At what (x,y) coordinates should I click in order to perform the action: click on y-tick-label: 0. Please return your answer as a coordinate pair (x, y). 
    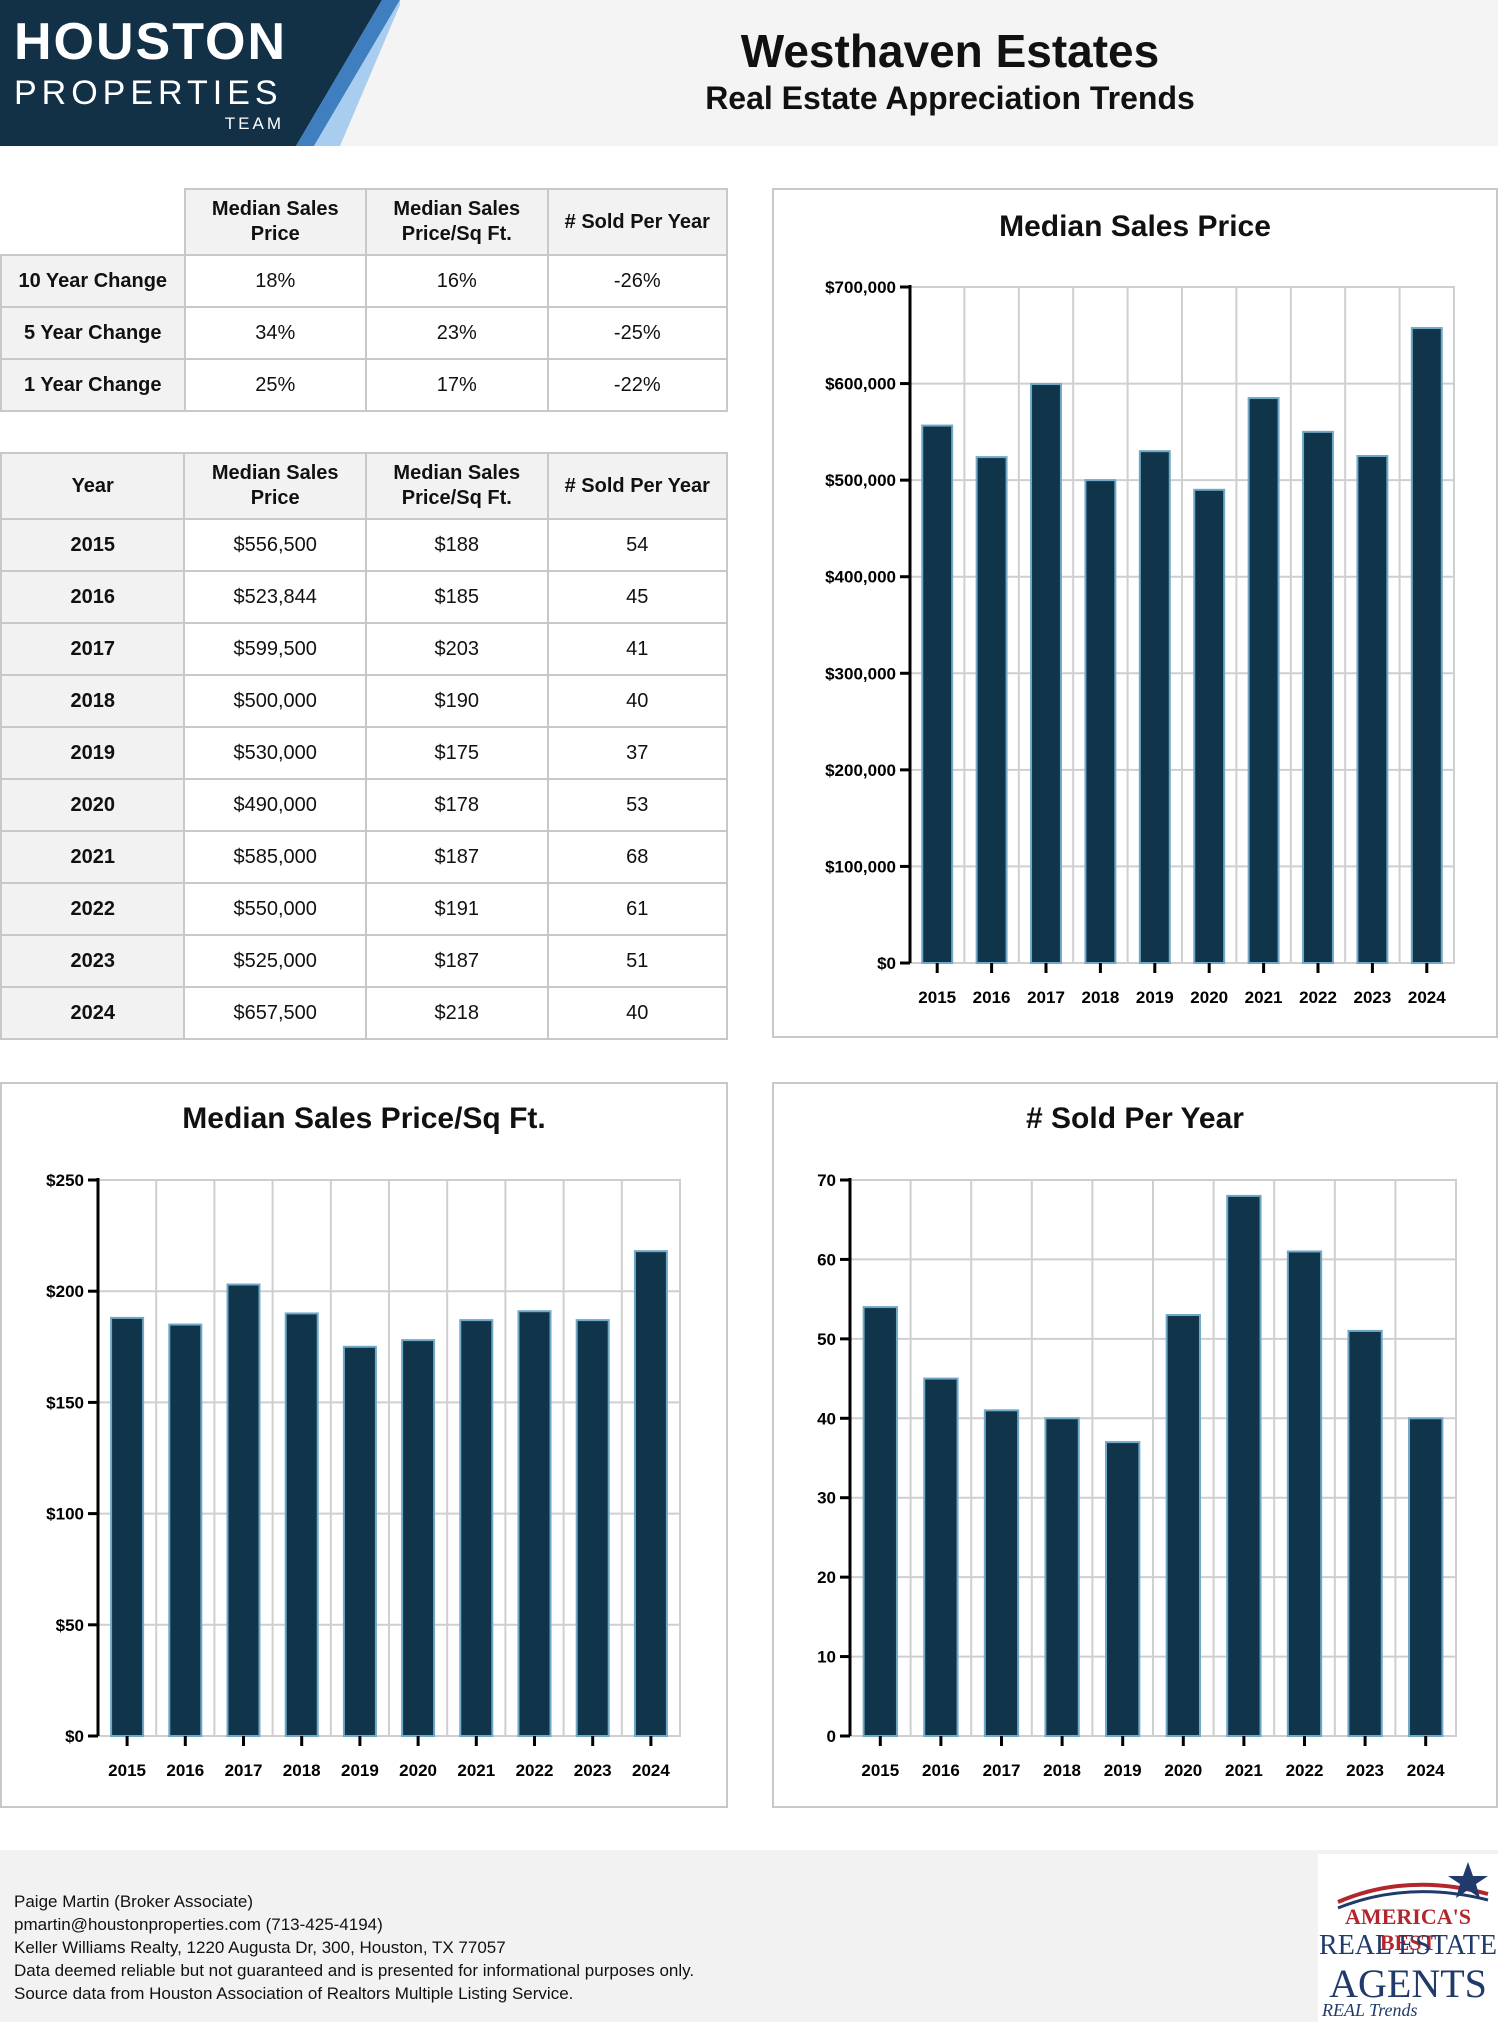
    Looking at the image, I should click on (831, 1736).